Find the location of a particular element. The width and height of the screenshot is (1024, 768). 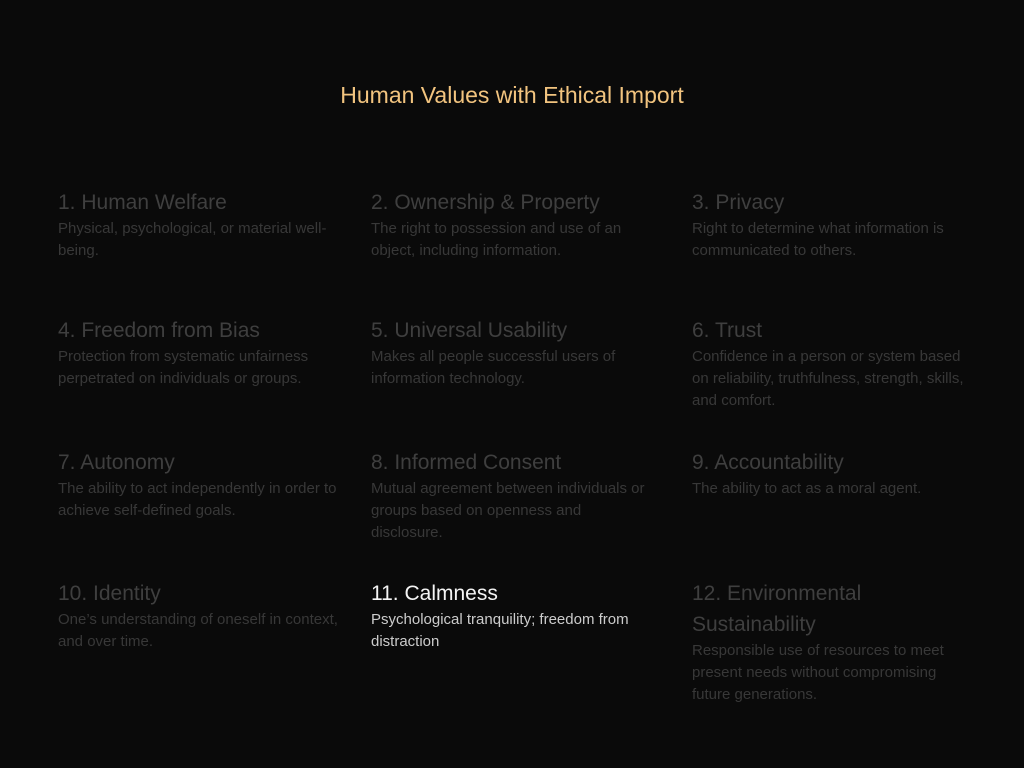

value-title: 7. Autonomy is located at coordinates (116, 462).